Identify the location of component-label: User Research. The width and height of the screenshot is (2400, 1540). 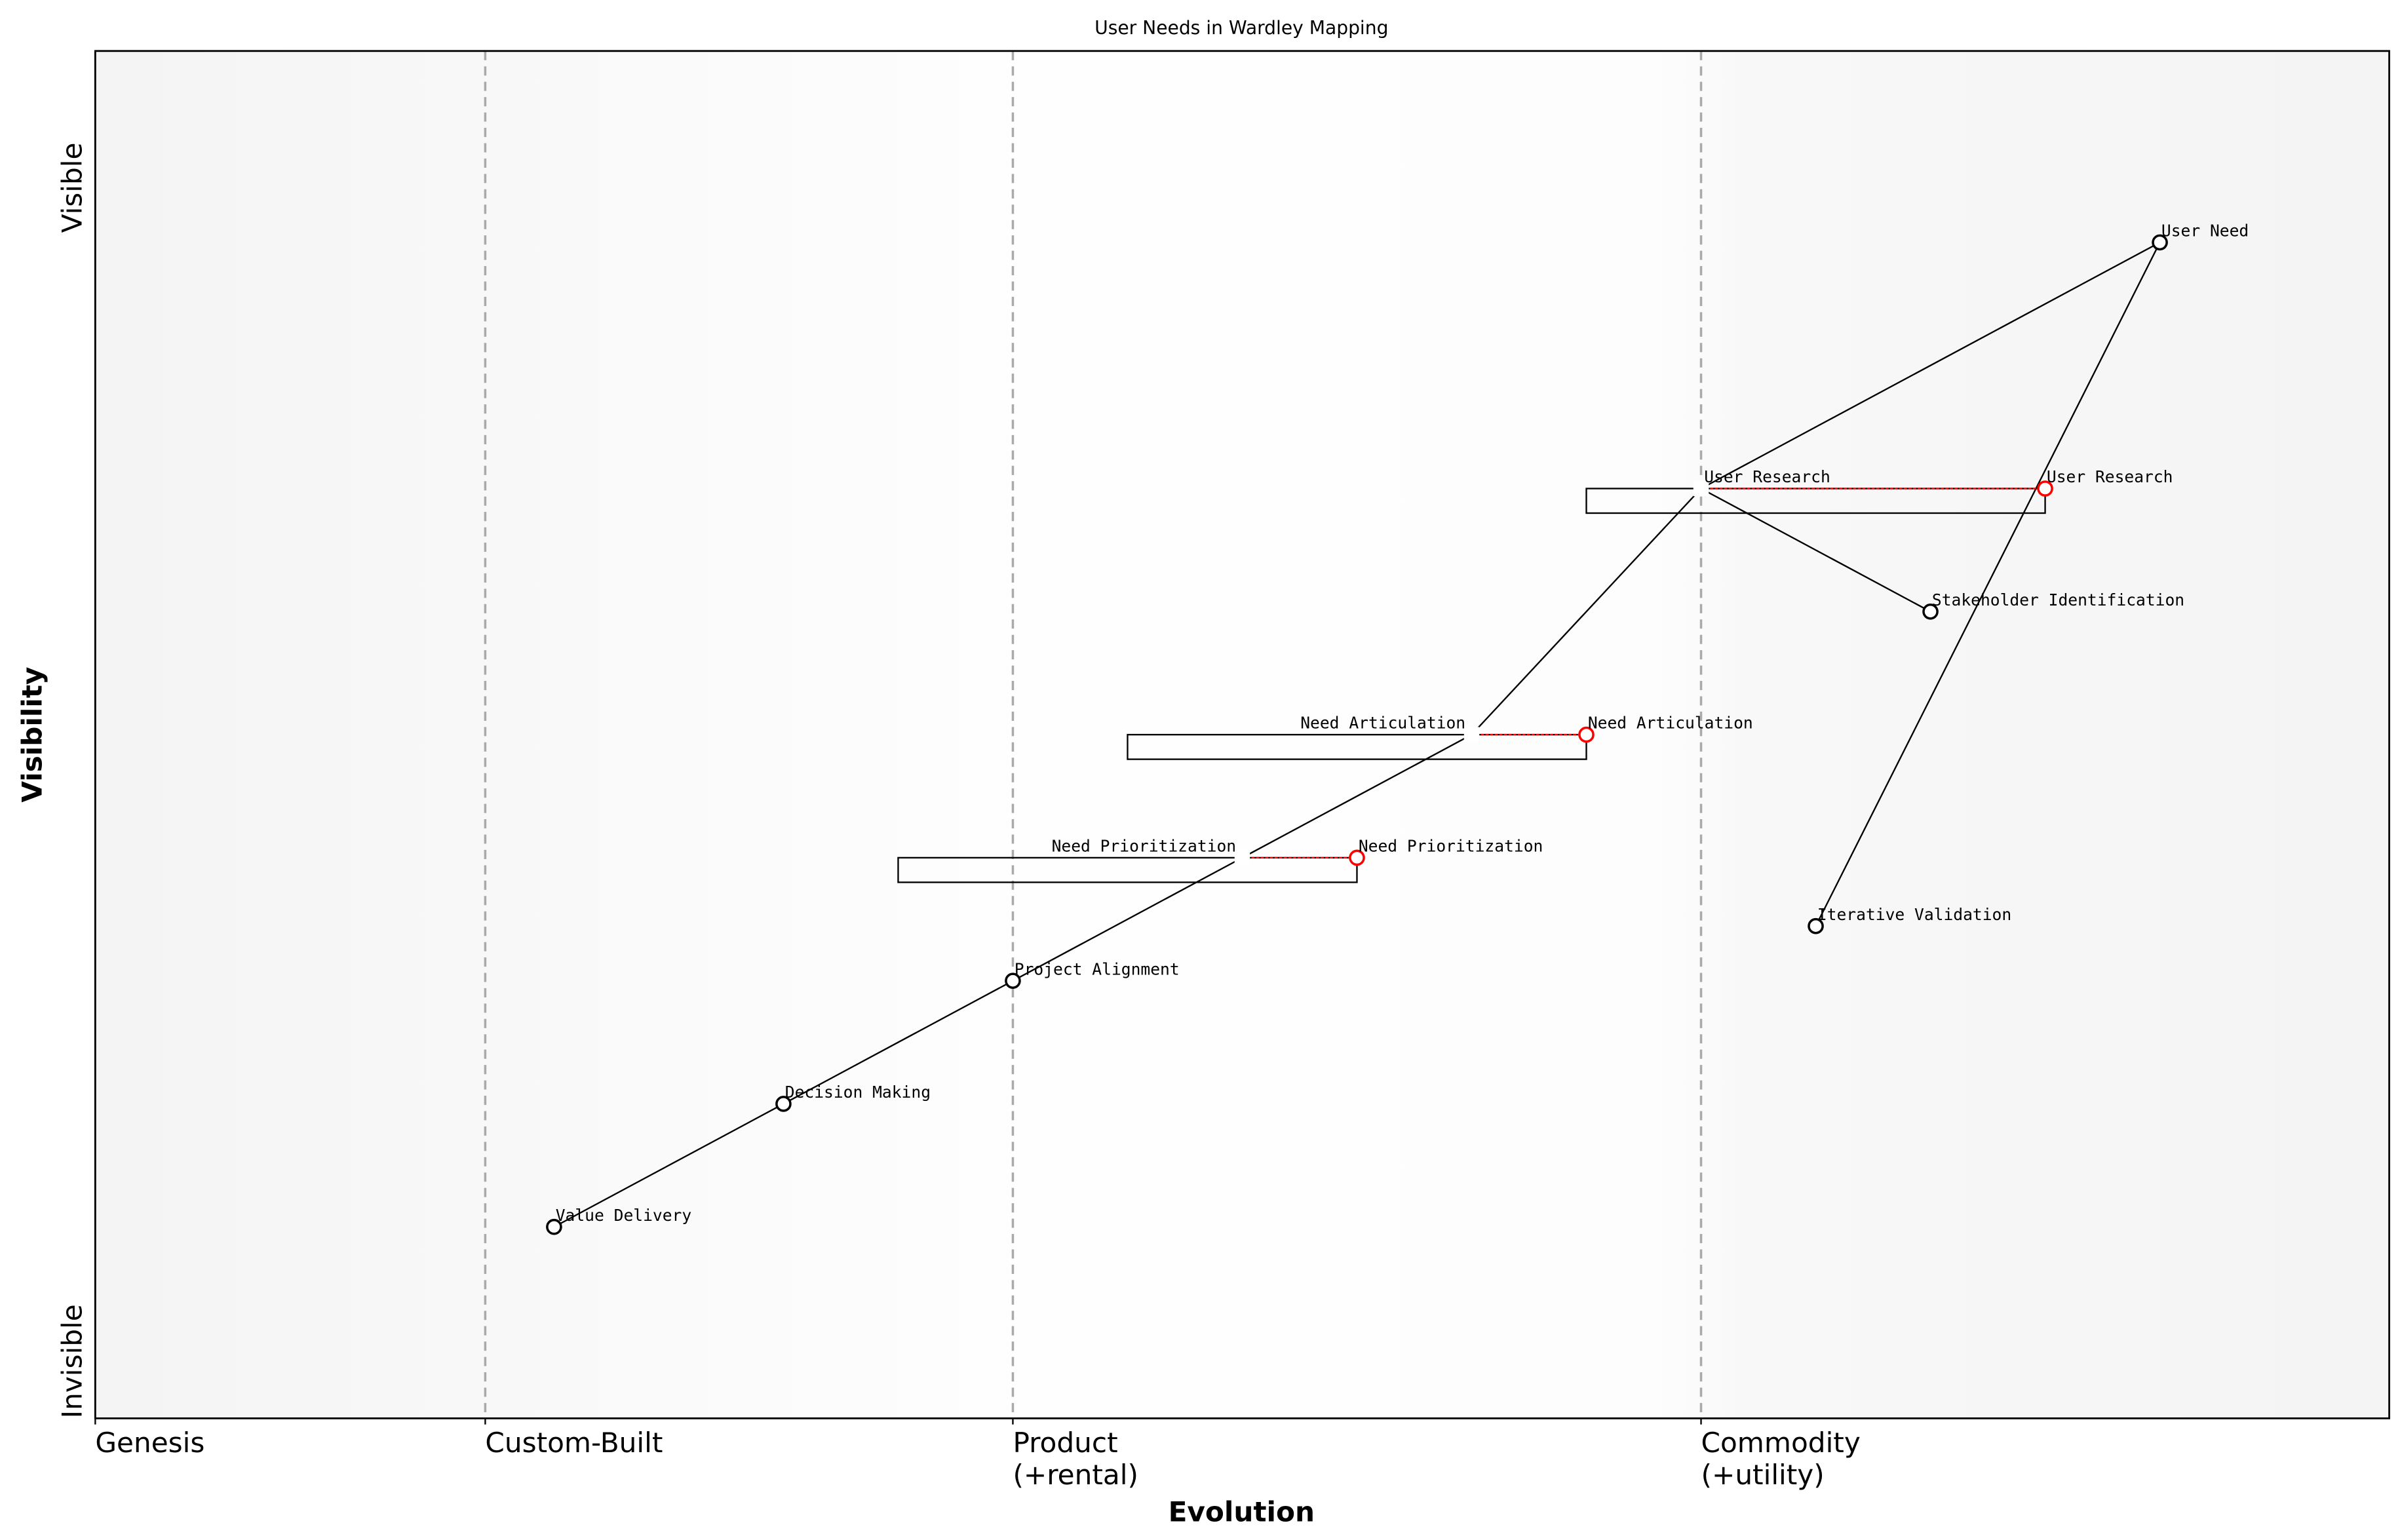
(1767, 476).